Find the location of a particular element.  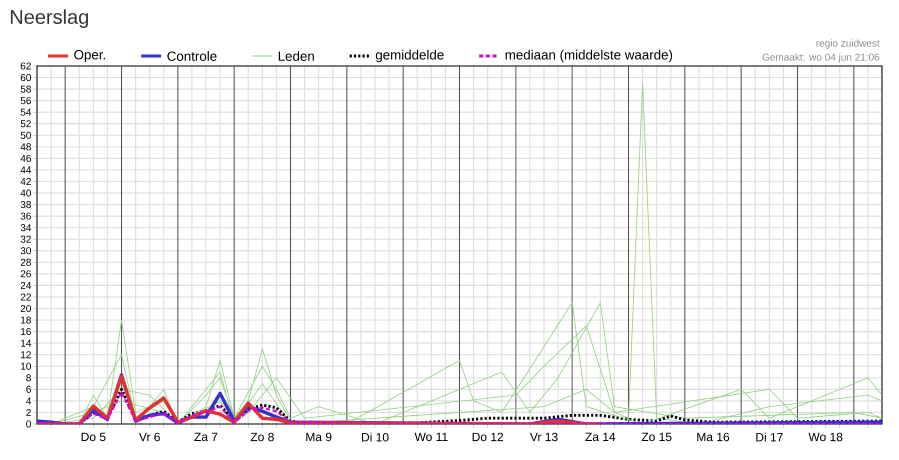

x-tick-label: Za 7 is located at coordinates (206, 437).